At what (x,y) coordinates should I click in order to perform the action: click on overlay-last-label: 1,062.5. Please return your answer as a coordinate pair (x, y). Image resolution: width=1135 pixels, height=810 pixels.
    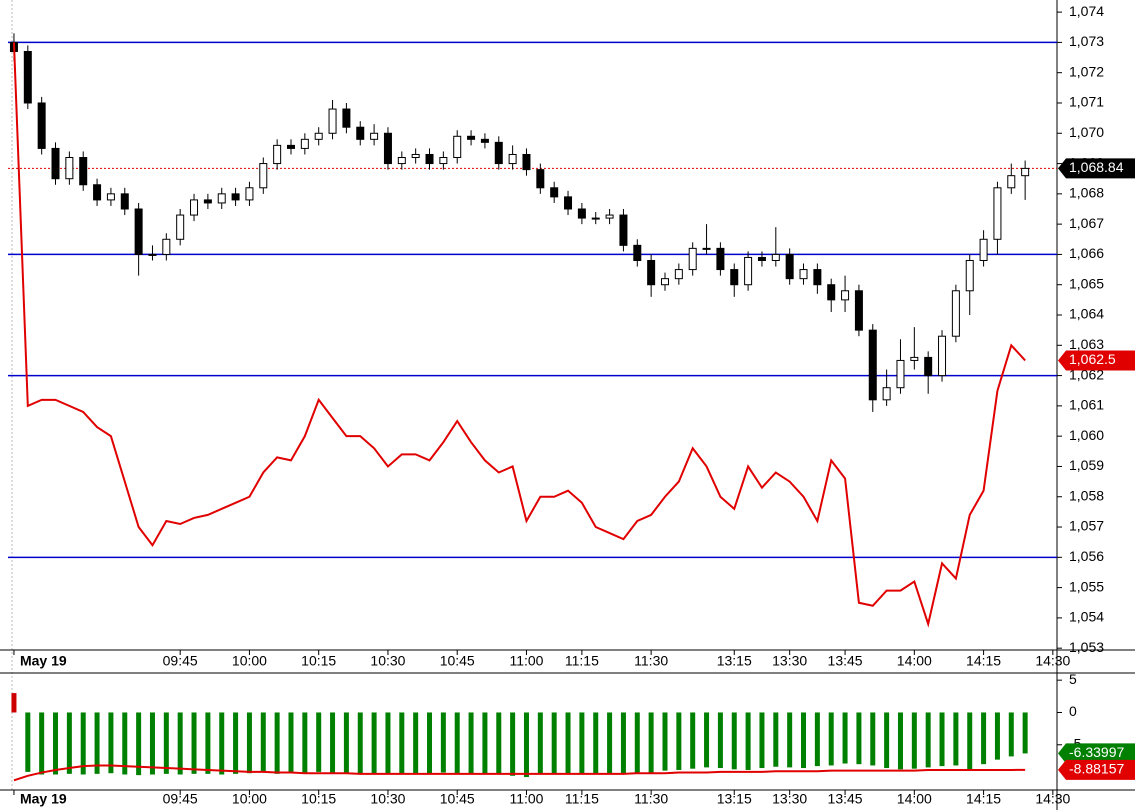
    Looking at the image, I should click on (1092, 359).